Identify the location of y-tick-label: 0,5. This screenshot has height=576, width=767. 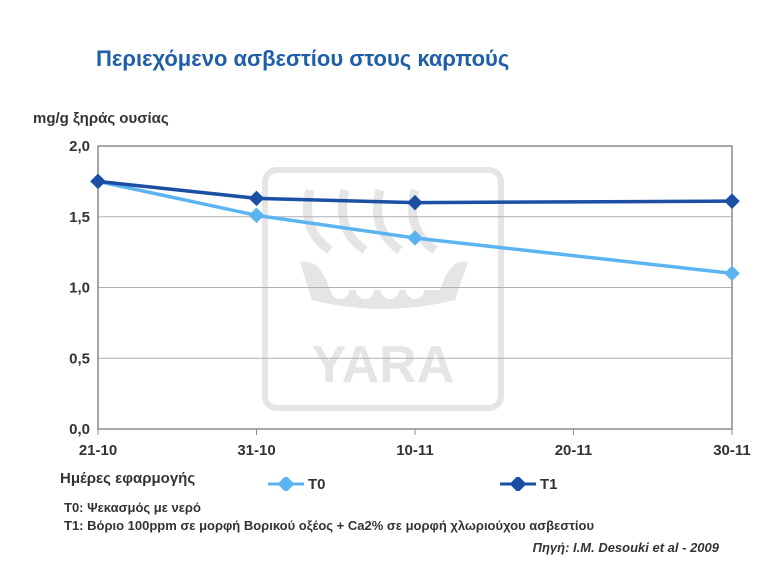
(79, 358).